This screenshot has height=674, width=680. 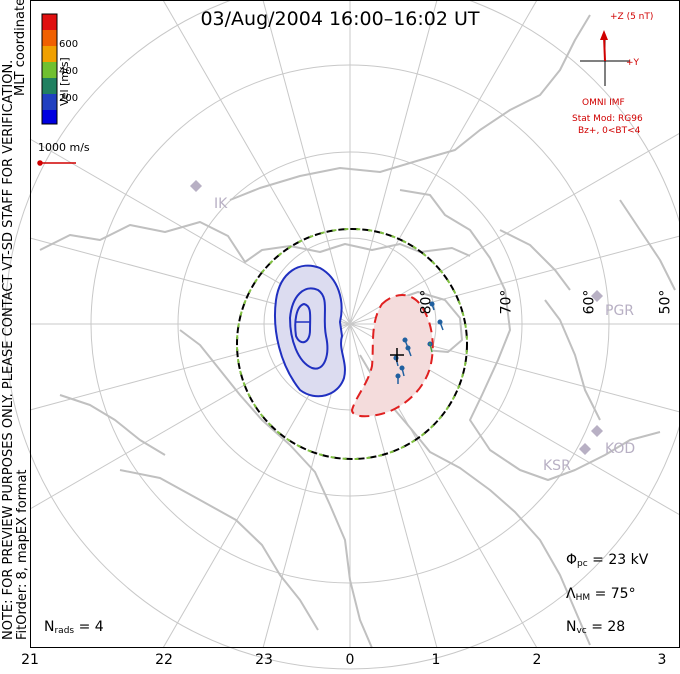 I want to click on latitude-label: 80°, so click(x=426, y=302).